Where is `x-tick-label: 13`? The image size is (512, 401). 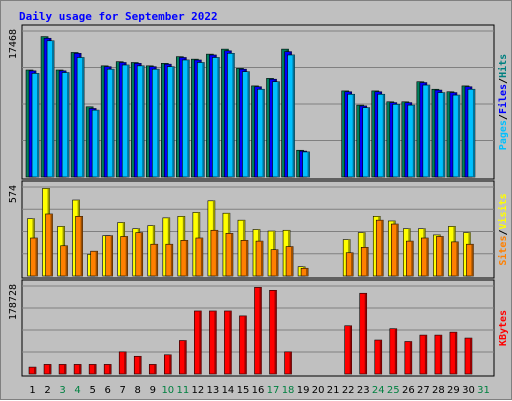
x-tick-label: 13 is located at coordinates (213, 390).